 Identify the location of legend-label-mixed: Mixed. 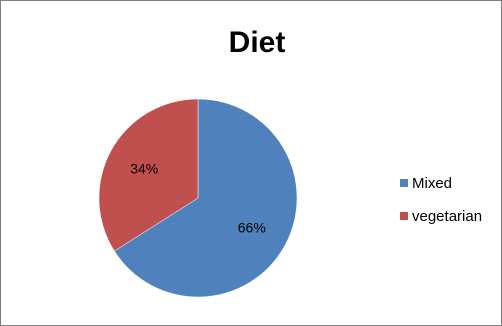
(432, 183).